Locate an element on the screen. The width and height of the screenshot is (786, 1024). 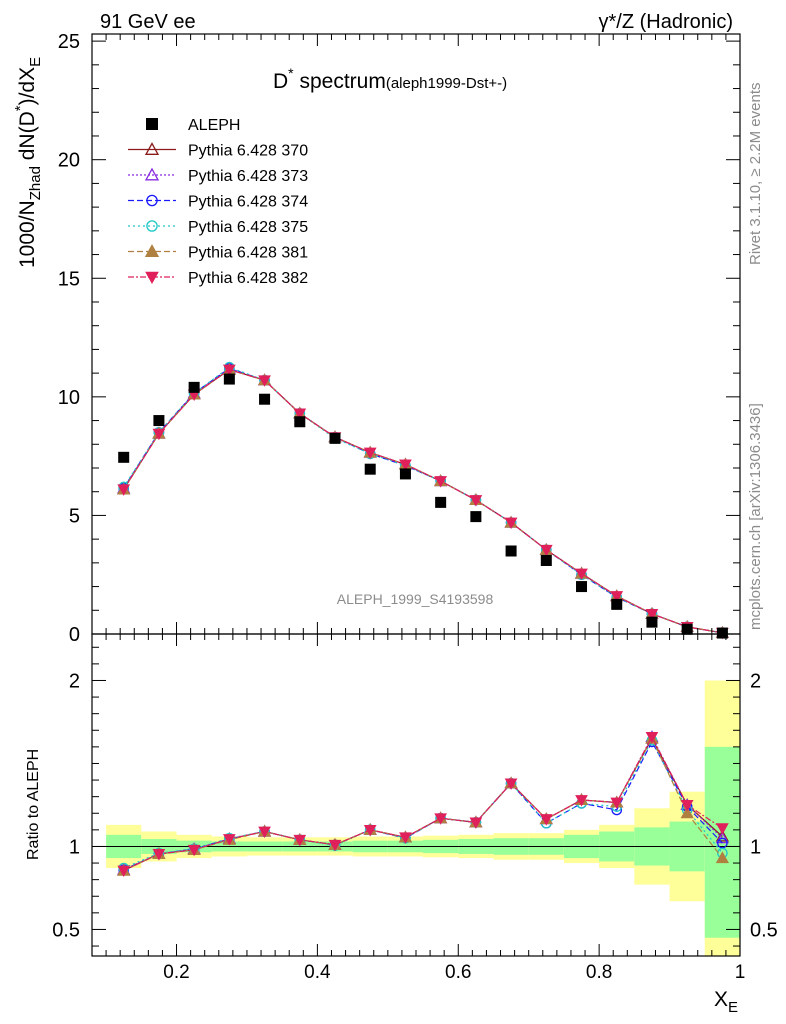
ratio-y-tick-label: 2 is located at coordinates (74, 681).